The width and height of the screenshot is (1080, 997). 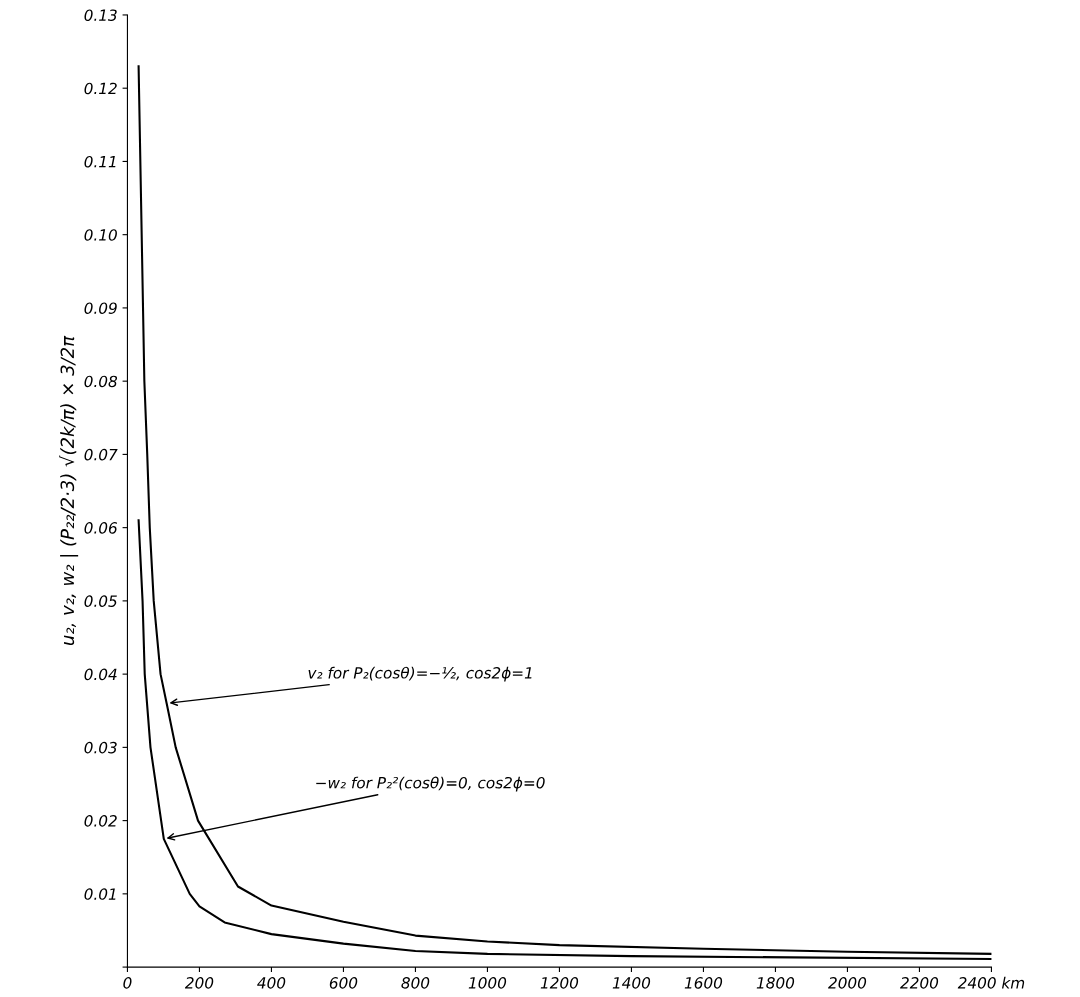 I want to click on x-tick-label: 1600, so click(x=703, y=983).